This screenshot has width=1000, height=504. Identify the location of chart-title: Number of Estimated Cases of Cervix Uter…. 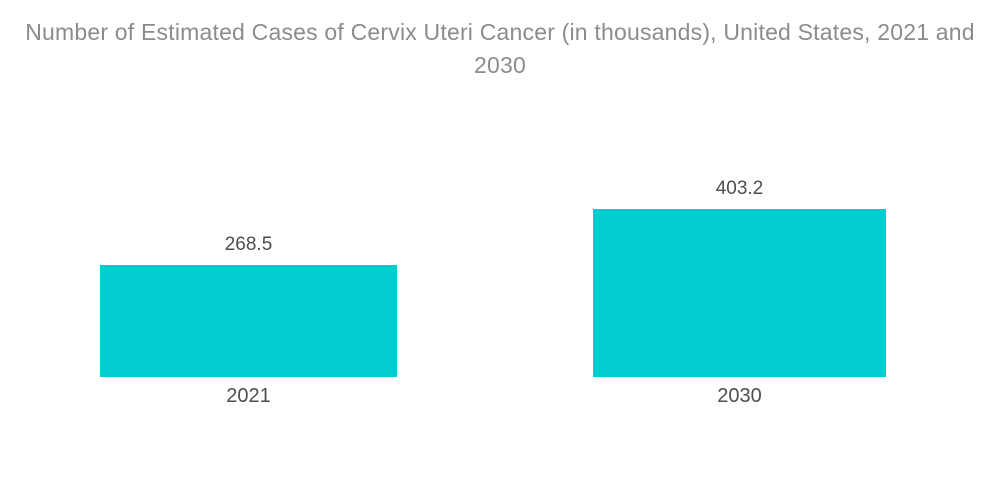
(500, 49).